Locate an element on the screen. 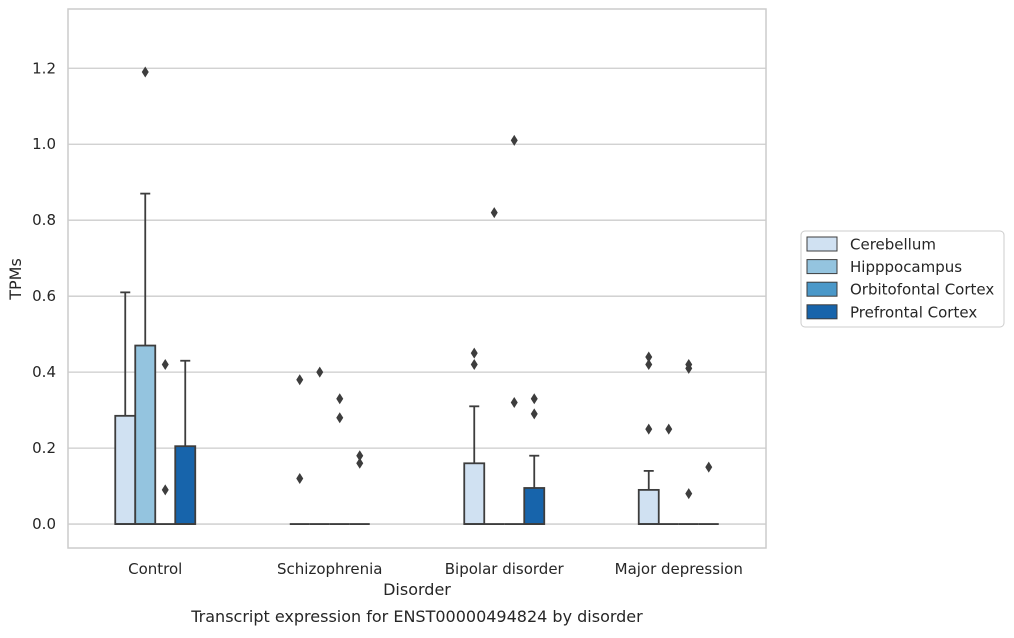  legend-label: Hipppocampus is located at coordinates (906, 267).